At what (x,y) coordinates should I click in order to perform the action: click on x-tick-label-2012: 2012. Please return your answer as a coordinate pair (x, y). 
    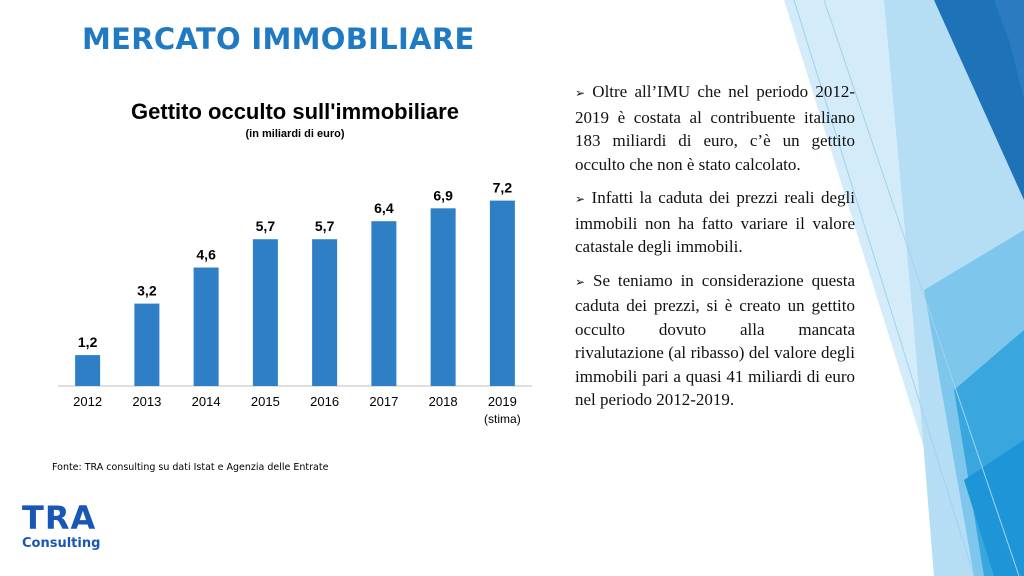
    Looking at the image, I should click on (87, 401).